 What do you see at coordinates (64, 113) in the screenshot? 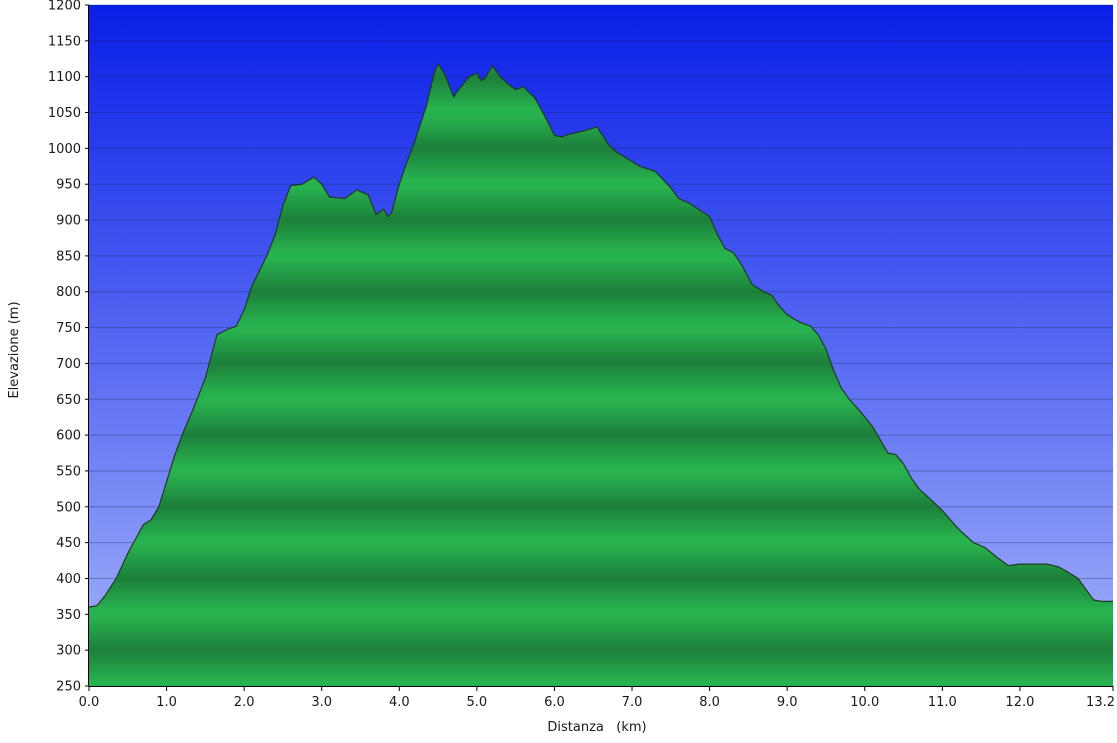
I see `y-tick-label: 1050` at bounding box center [64, 113].